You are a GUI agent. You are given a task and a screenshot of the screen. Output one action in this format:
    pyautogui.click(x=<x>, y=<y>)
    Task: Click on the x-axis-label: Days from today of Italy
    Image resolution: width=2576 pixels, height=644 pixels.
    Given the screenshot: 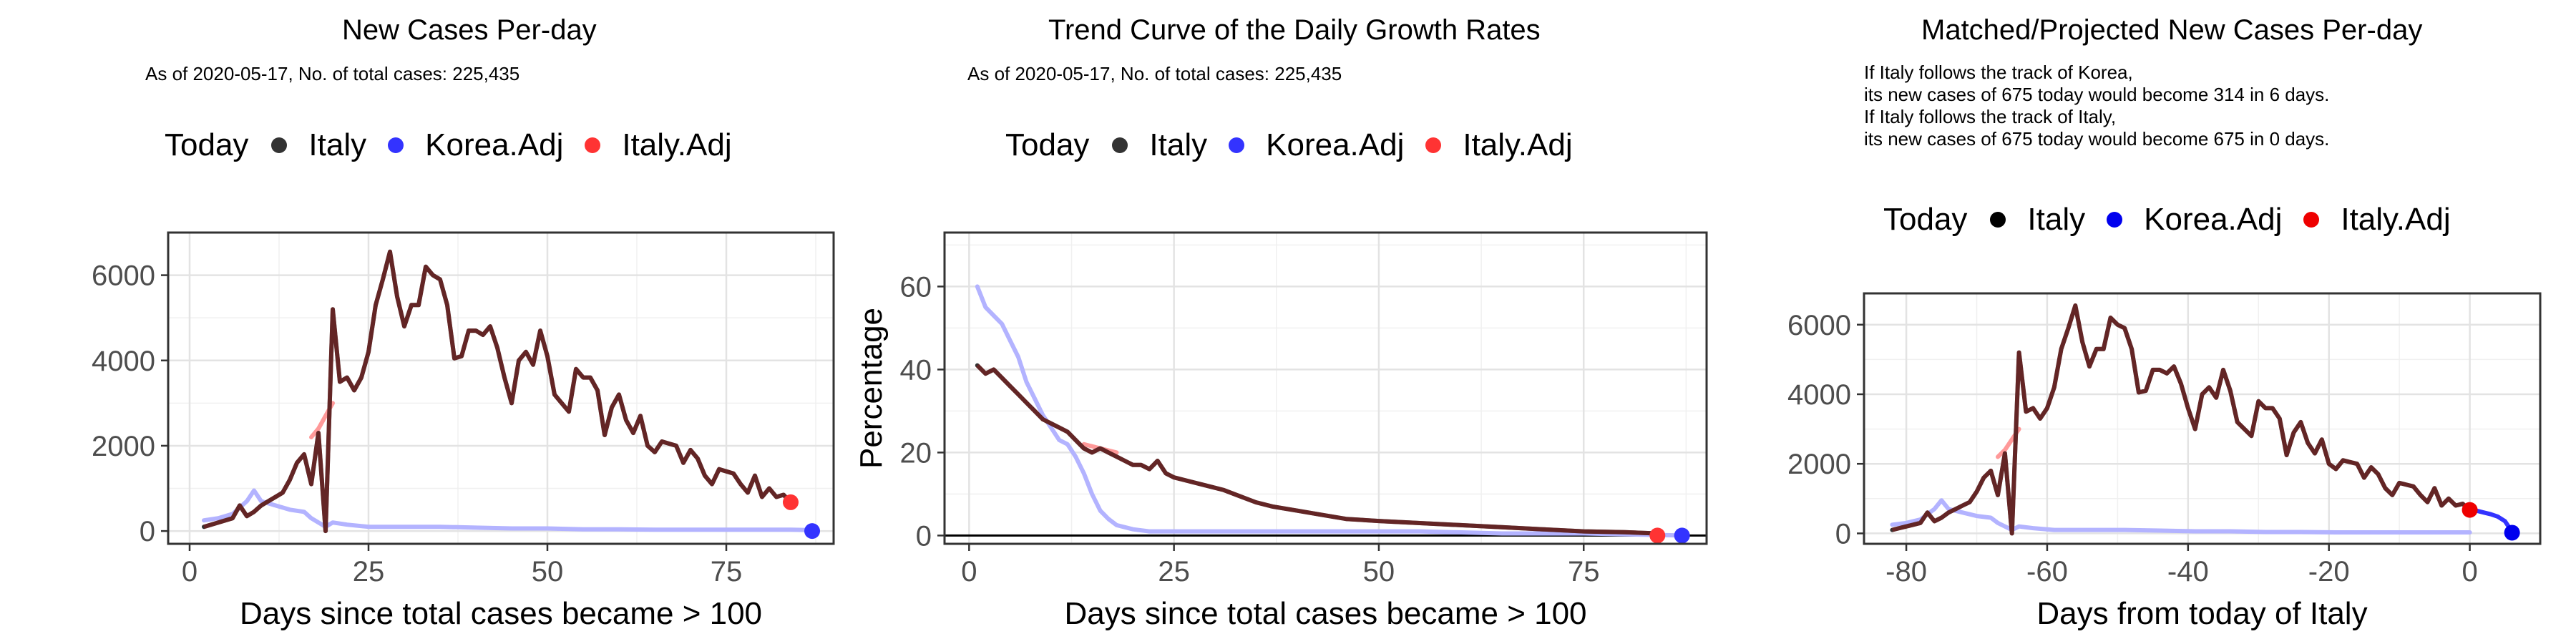 What is the action you would take?
    pyautogui.click(x=2201, y=613)
    